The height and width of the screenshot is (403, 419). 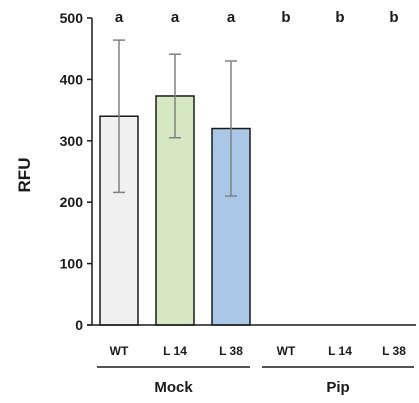 I want to click on error-bars, so click(x=175, y=118).